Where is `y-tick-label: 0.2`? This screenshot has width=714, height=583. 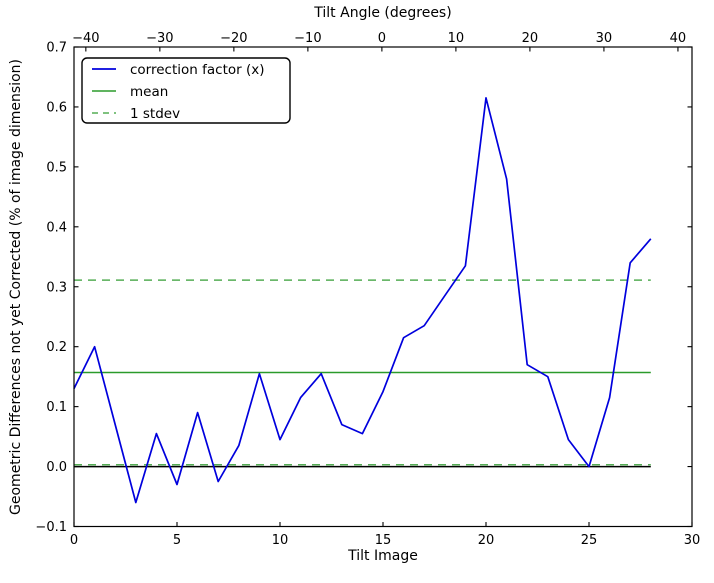 y-tick-label: 0.2 is located at coordinates (56, 347).